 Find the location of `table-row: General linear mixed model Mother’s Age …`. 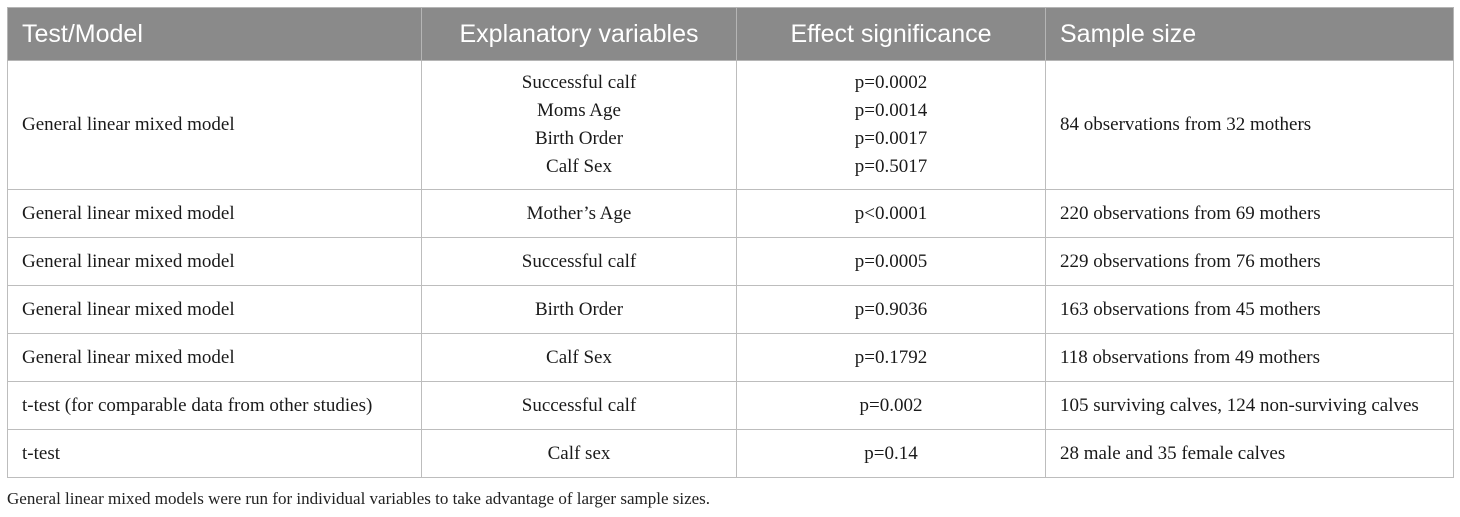

table-row: General linear mixed model Mother’s Age … is located at coordinates (730, 213).